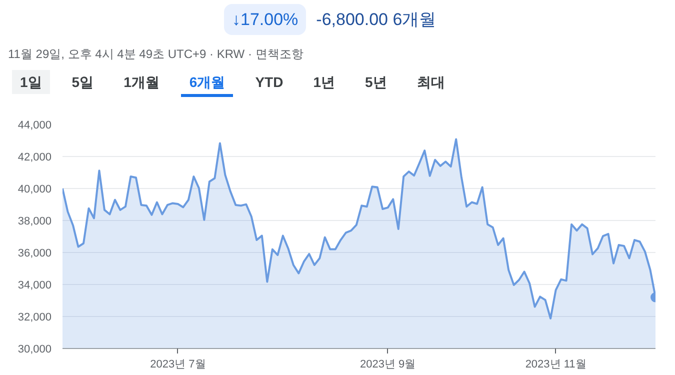 The image size is (675, 375). What do you see at coordinates (431, 82) in the screenshot?
I see `text: 최대` at bounding box center [431, 82].